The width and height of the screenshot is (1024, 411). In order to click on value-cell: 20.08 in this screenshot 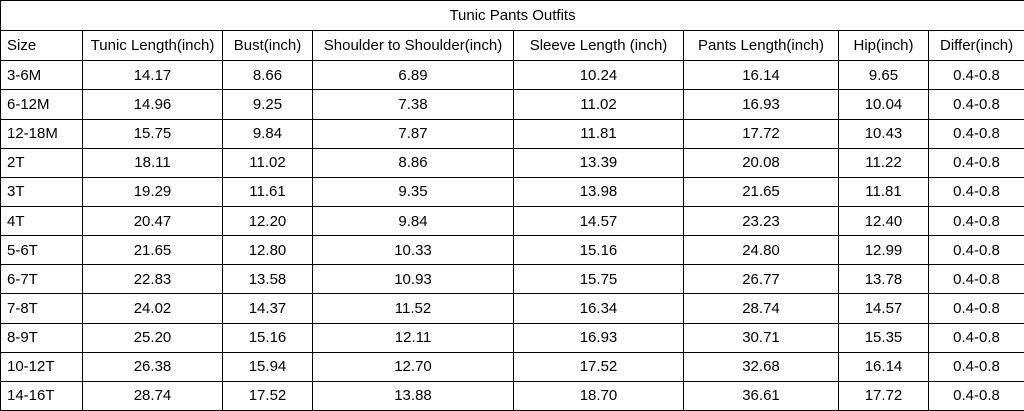, I will do `click(761, 162)`.